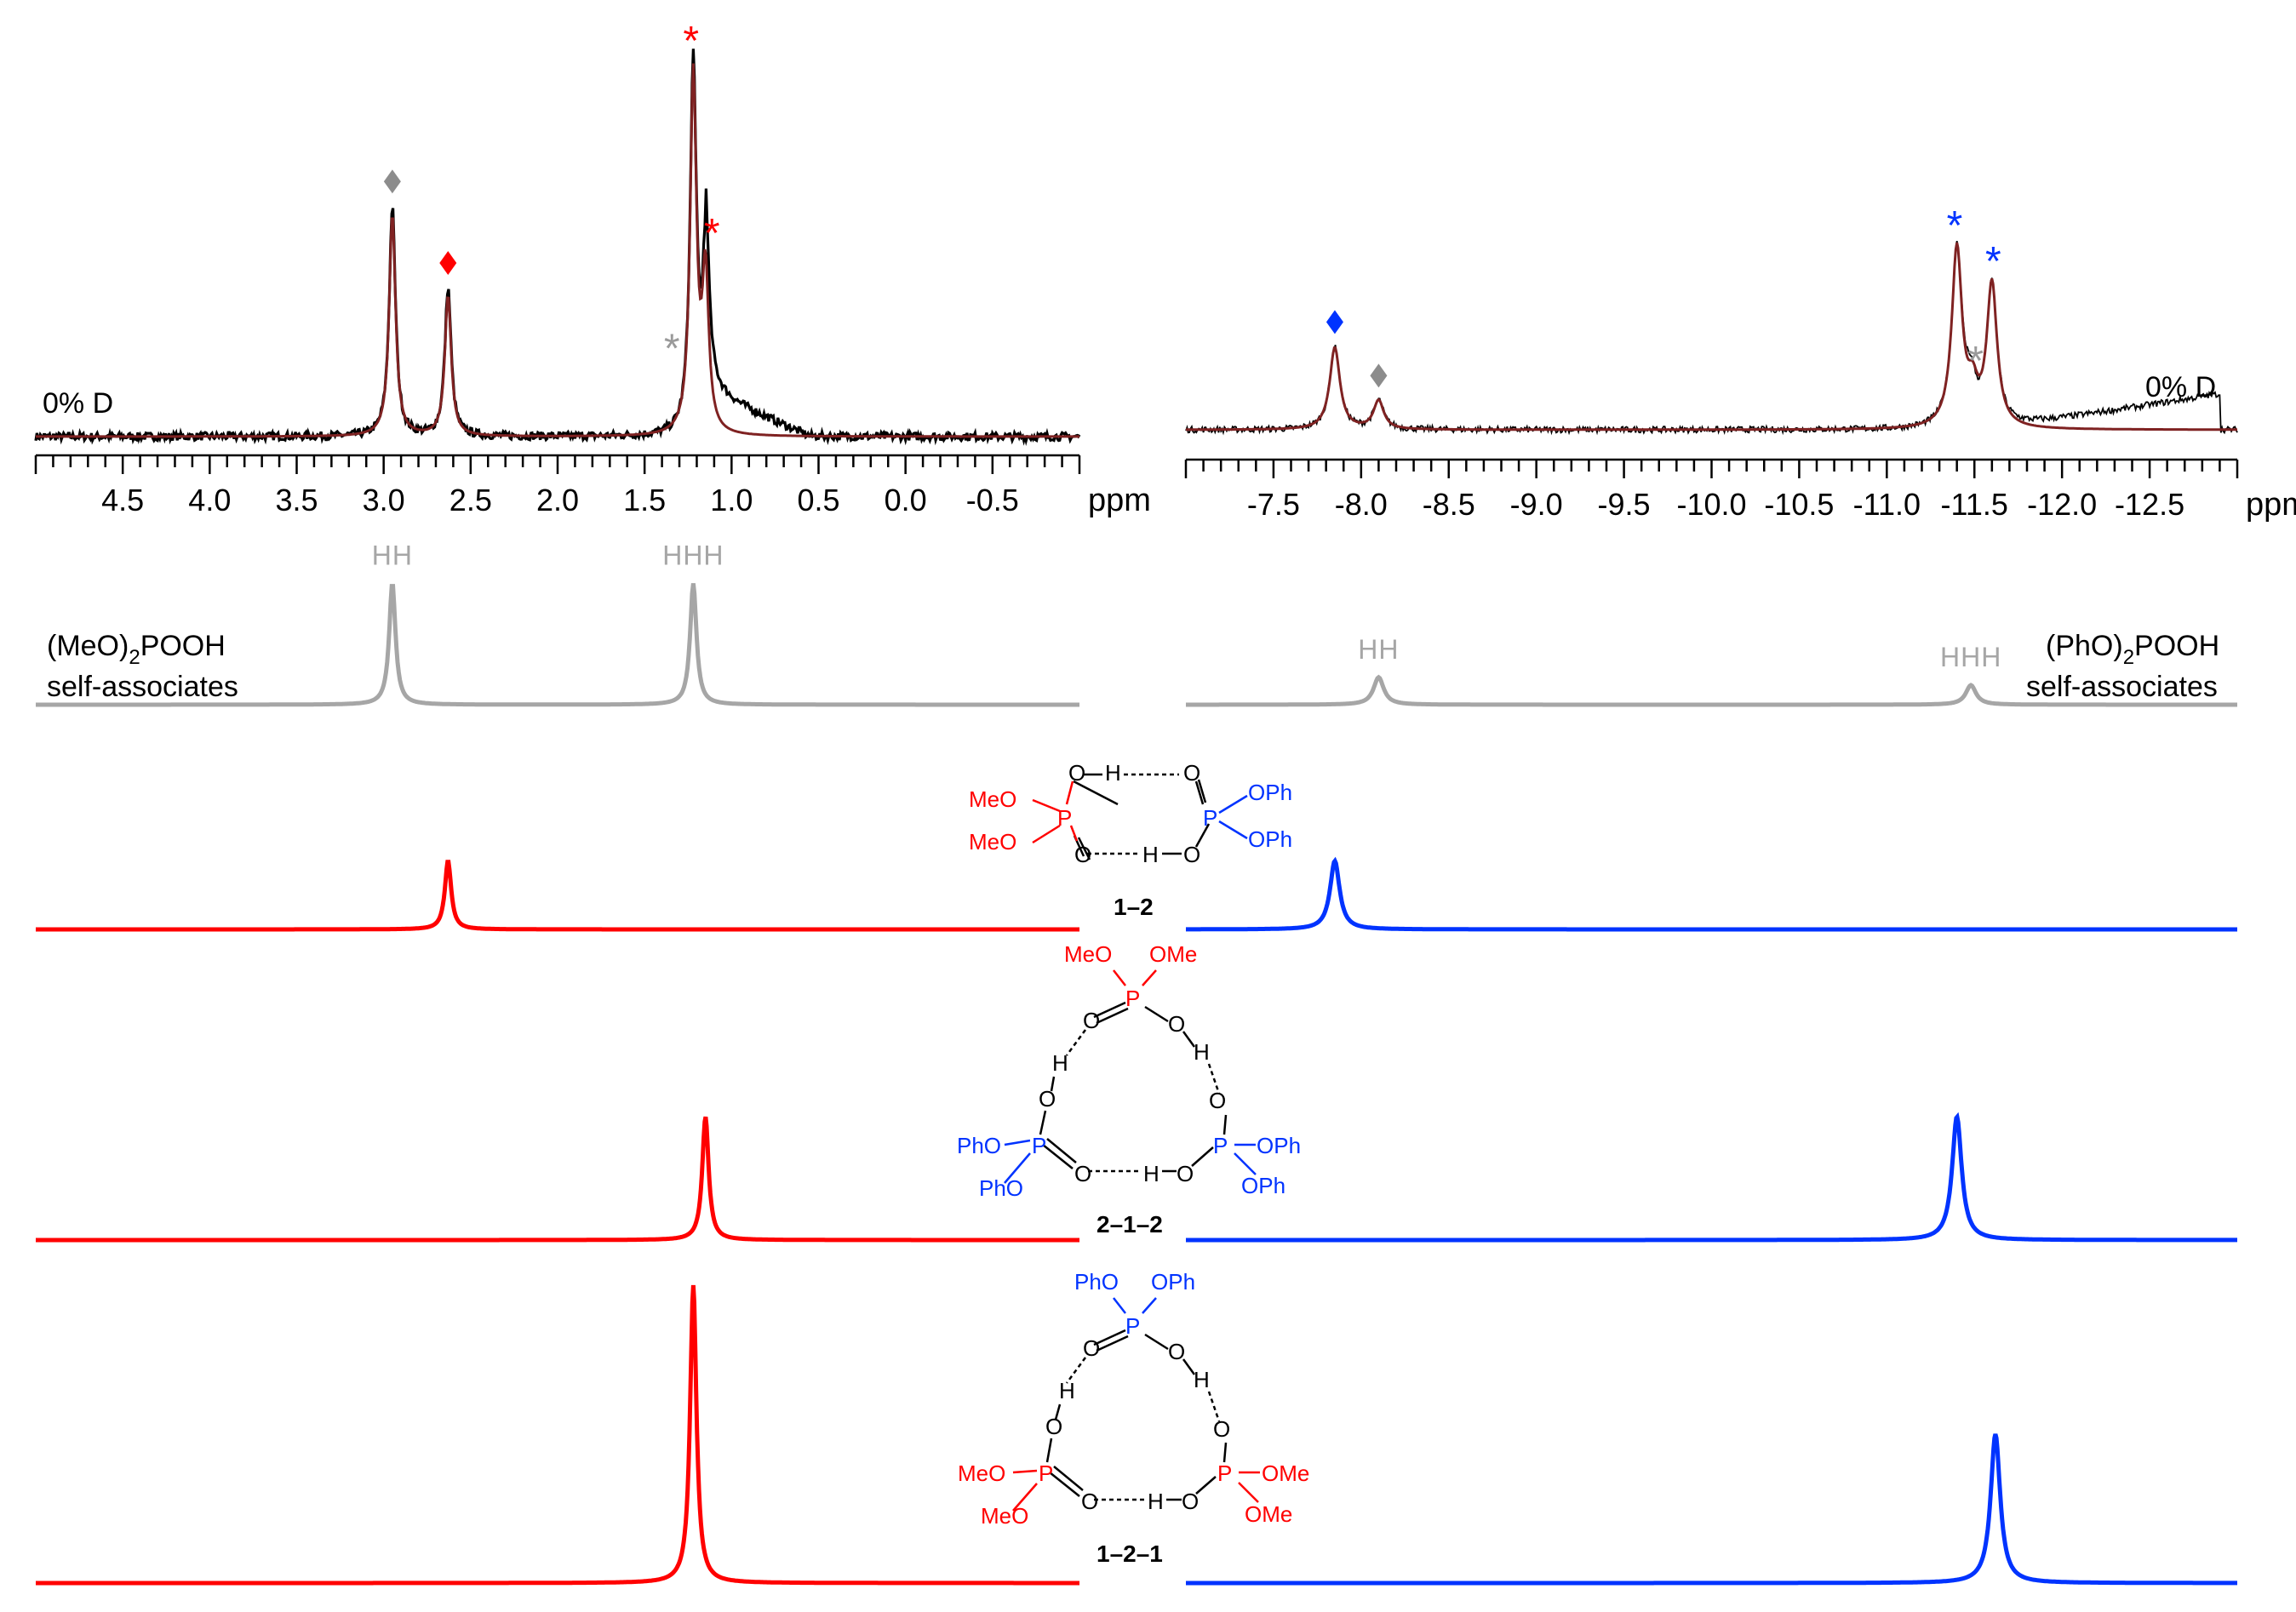 The width and height of the screenshot is (2296, 1612). What do you see at coordinates (992, 500) in the screenshot?
I see `tick-label: -0.5` at bounding box center [992, 500].